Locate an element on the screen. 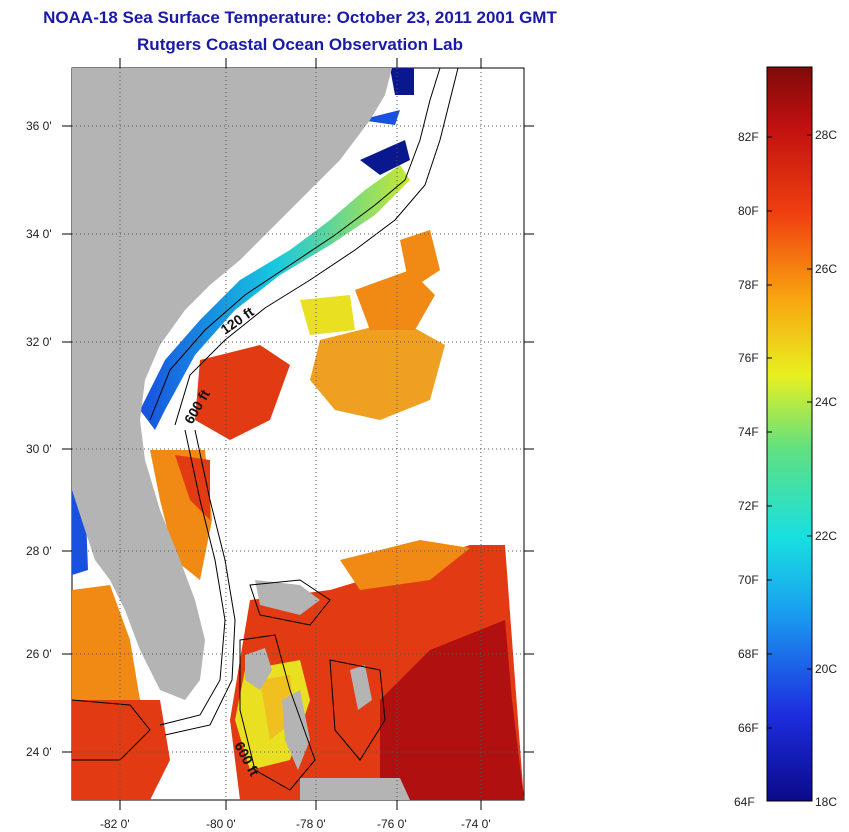  colorbar-c-26: 26C is located at coordinates (826, 269).